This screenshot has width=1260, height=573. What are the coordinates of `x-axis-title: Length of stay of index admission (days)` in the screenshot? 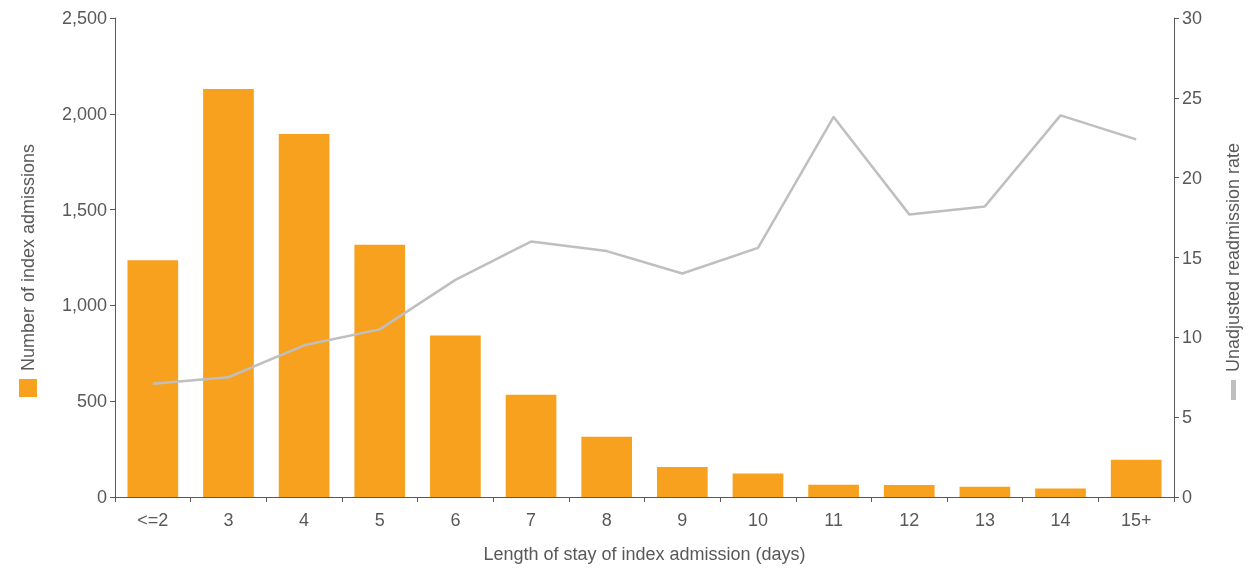 It's located at (644, 554).